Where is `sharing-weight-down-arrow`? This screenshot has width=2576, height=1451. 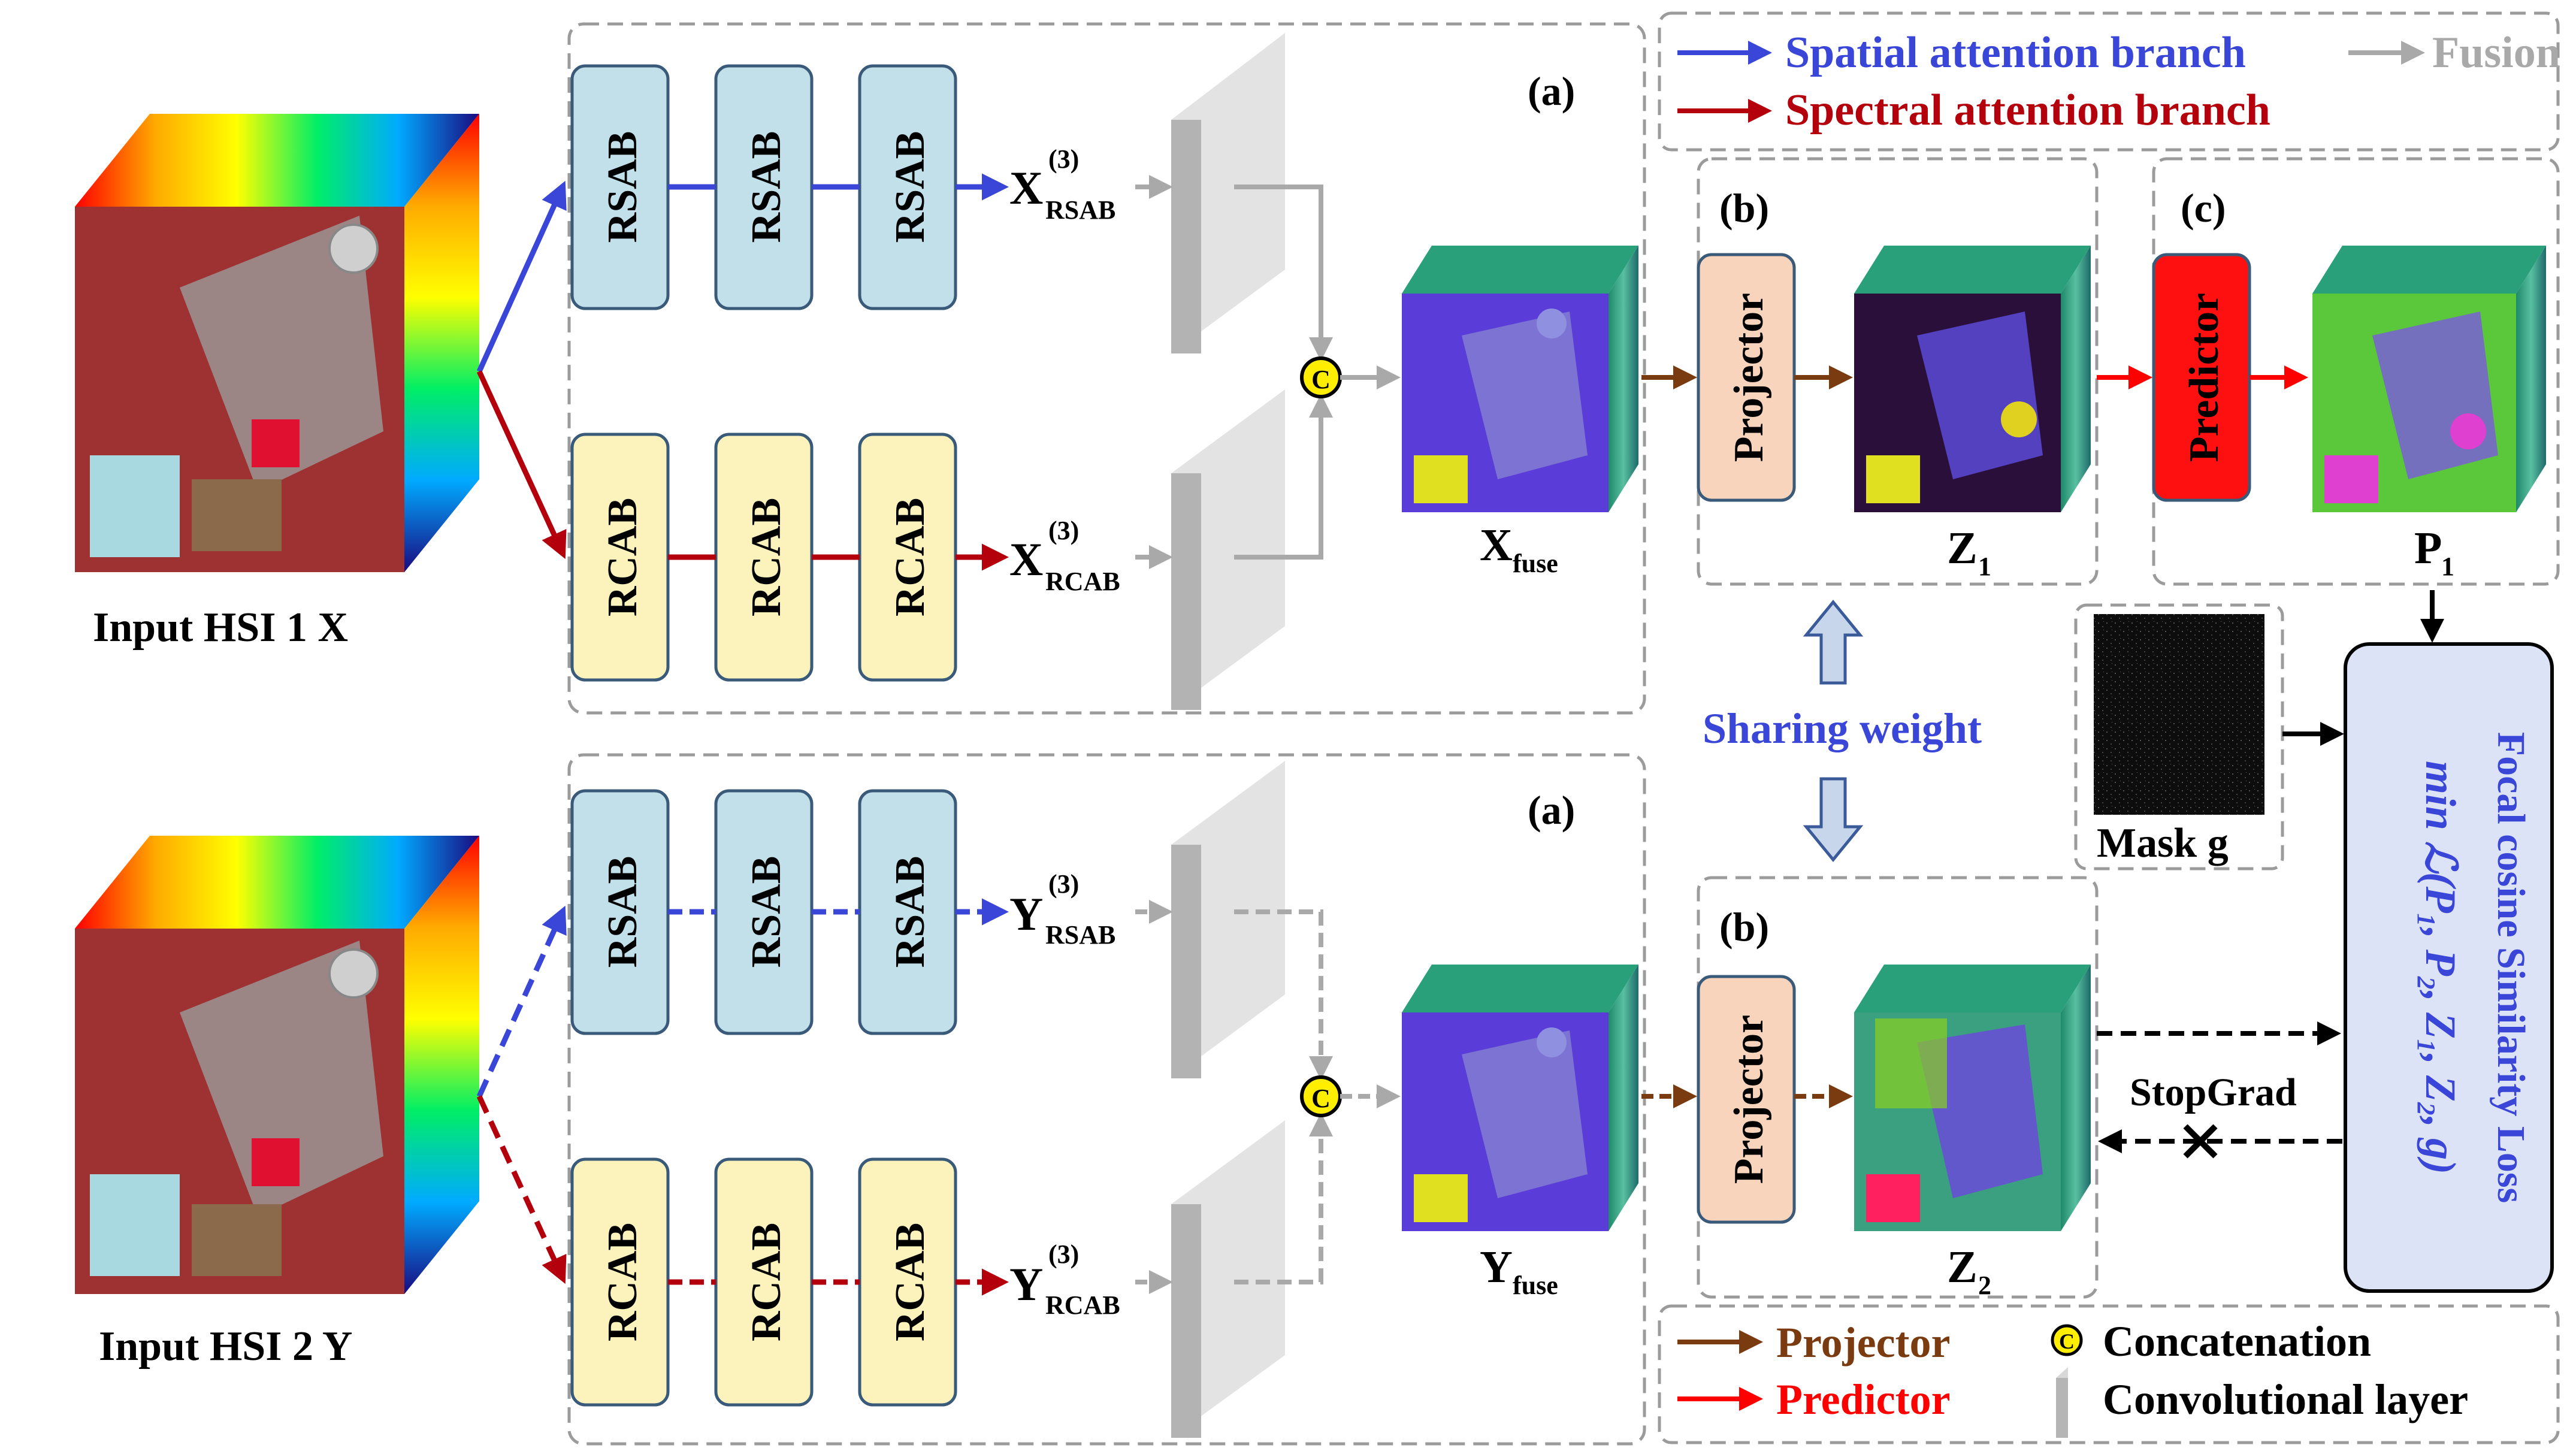
sharing-weight-down-arrow is located at coordinates (1833, 819).